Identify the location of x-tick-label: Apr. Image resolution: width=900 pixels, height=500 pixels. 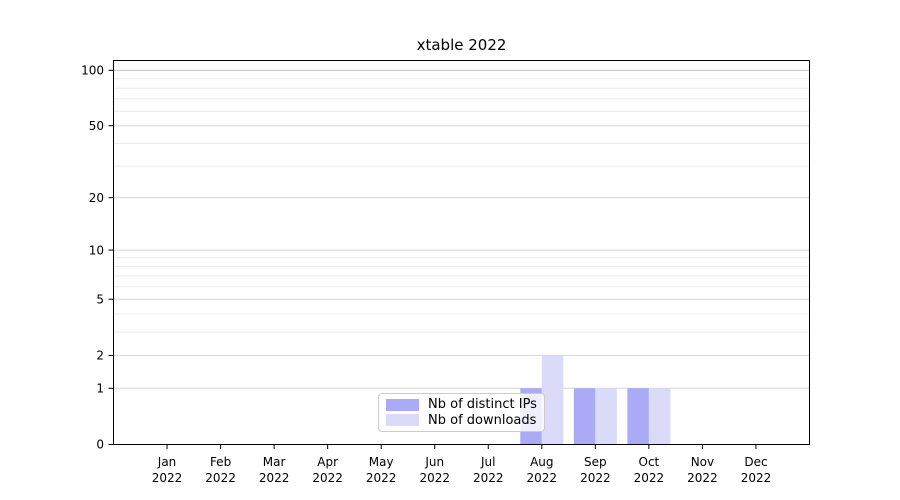
(327, 462).